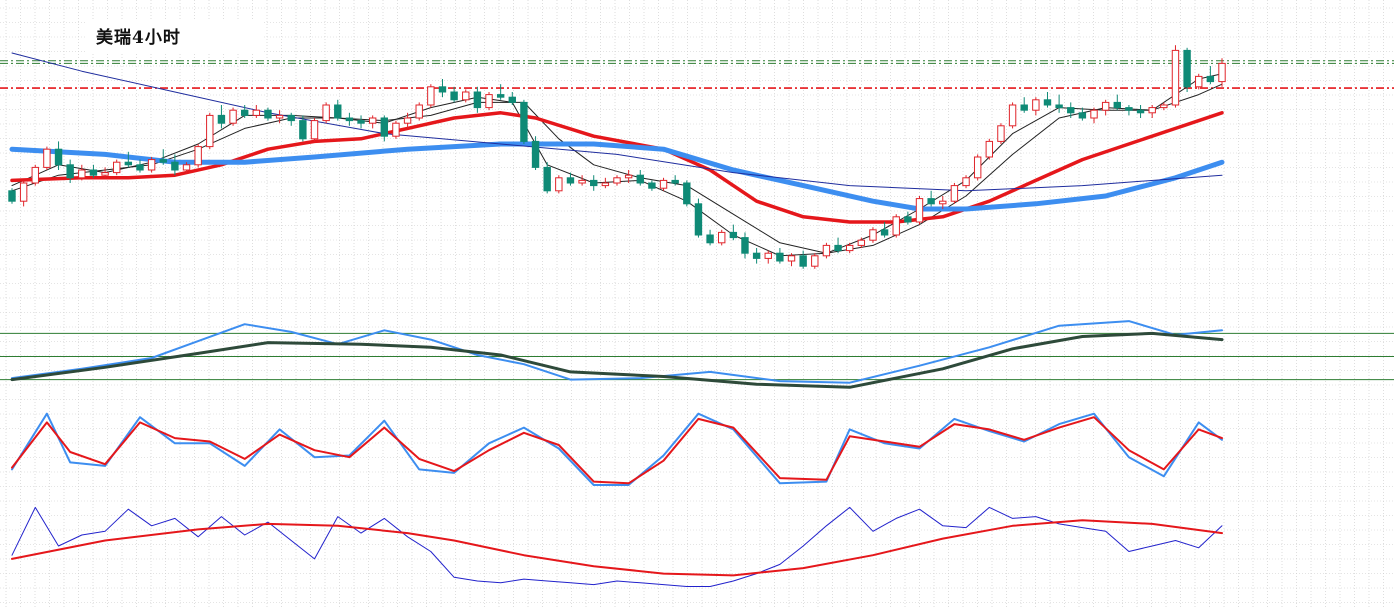  I want to click on title-box: 美瑞4小时, so click(174, 37).